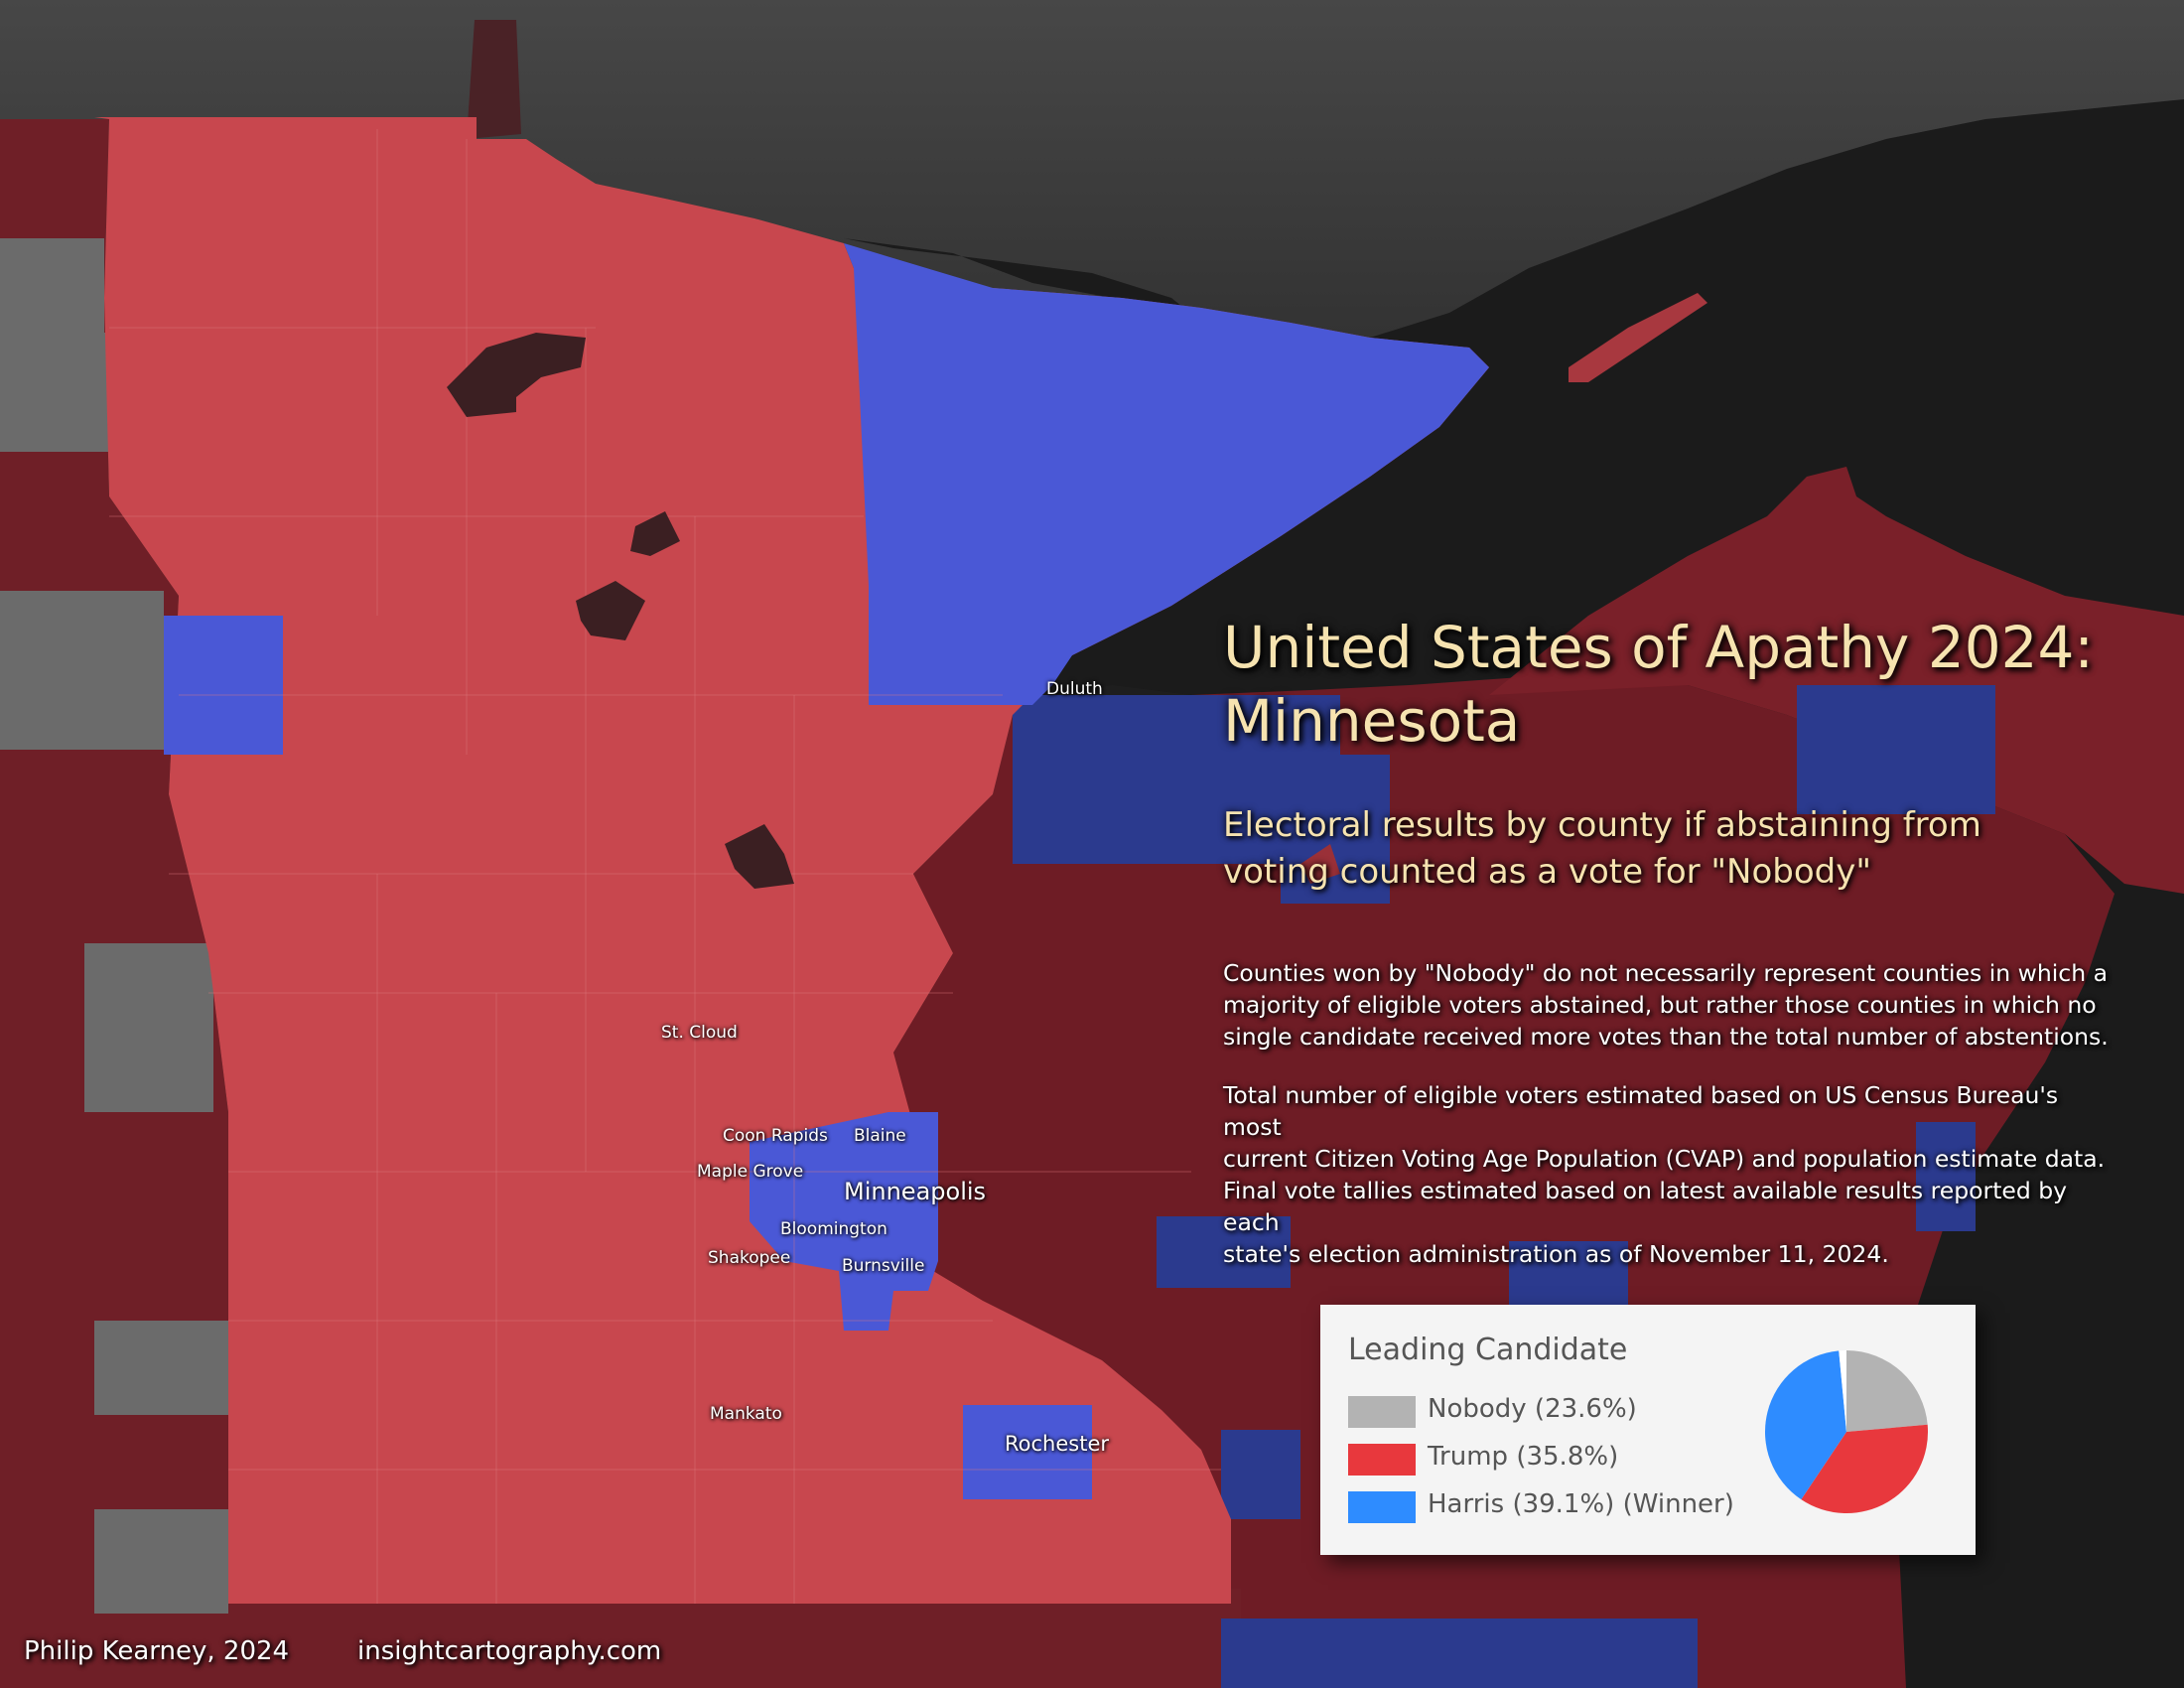 This screenshot has height=1688, width=2184. What do you see at coordinates (1669, 684) in the screenshot?
I see `map-title: United States of Apathy 2024: Minnesota` at bounding box center [1669, 684].